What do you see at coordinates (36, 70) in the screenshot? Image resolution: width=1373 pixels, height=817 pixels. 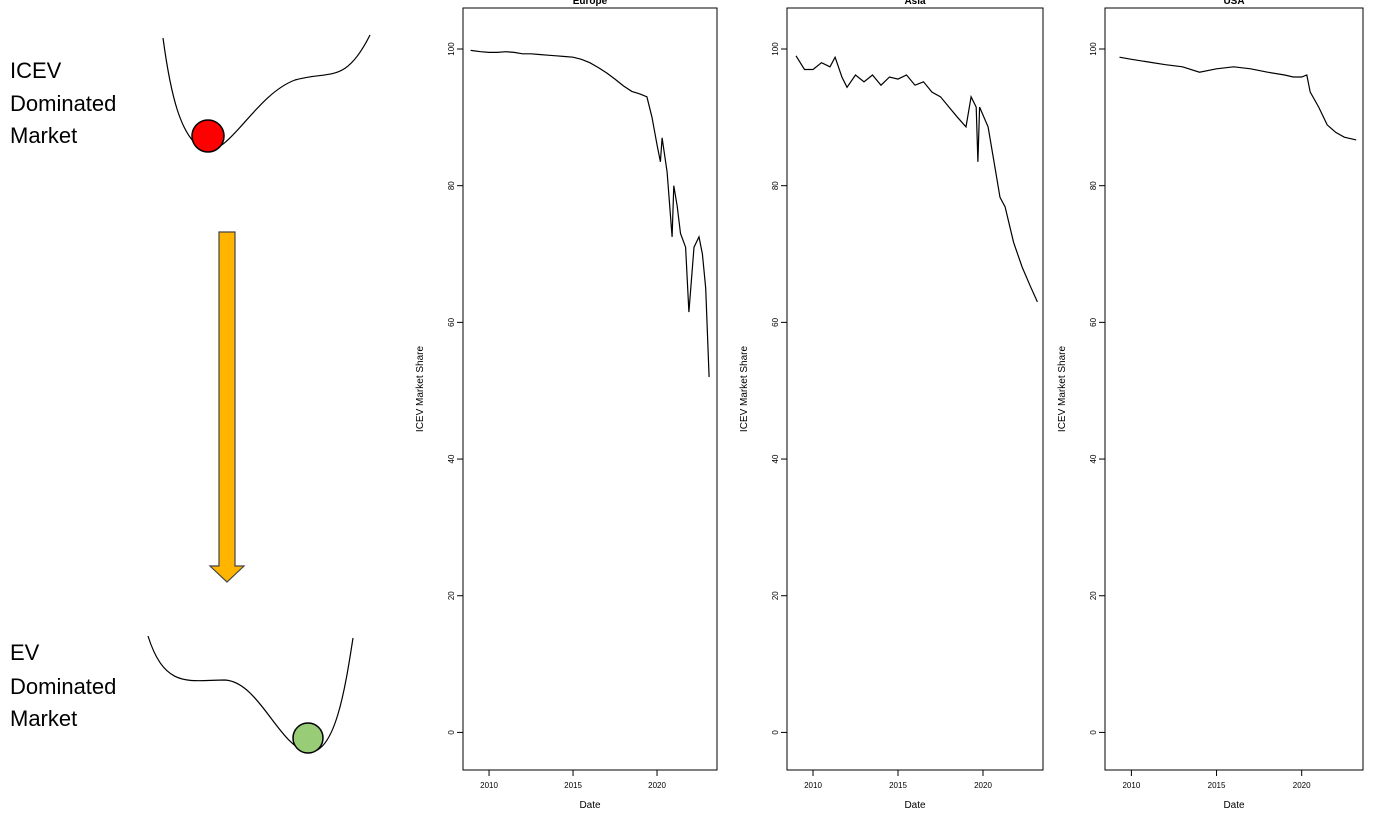 I see `label-line: ICEV` at bounding box center [36, 70].